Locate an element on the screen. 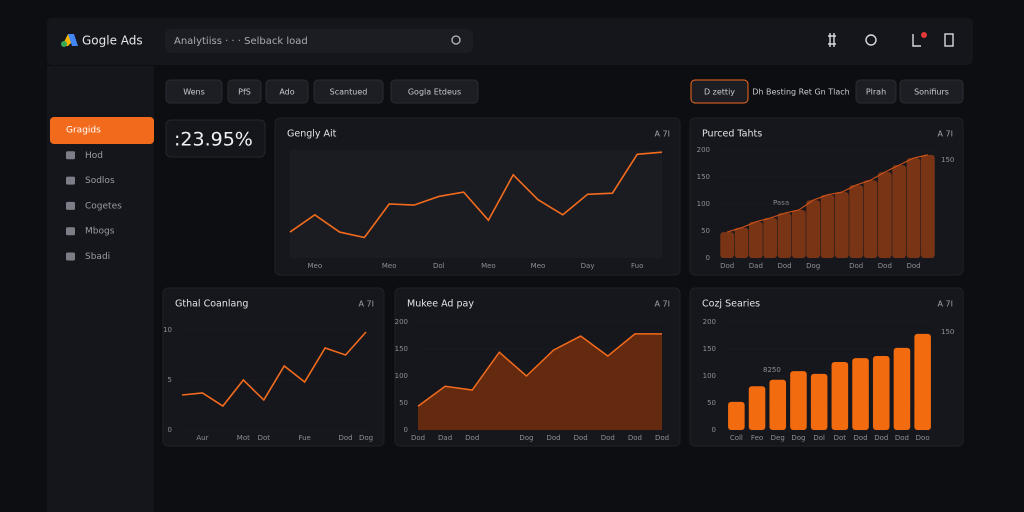  notify-icon is located at coordinates (916, 40).